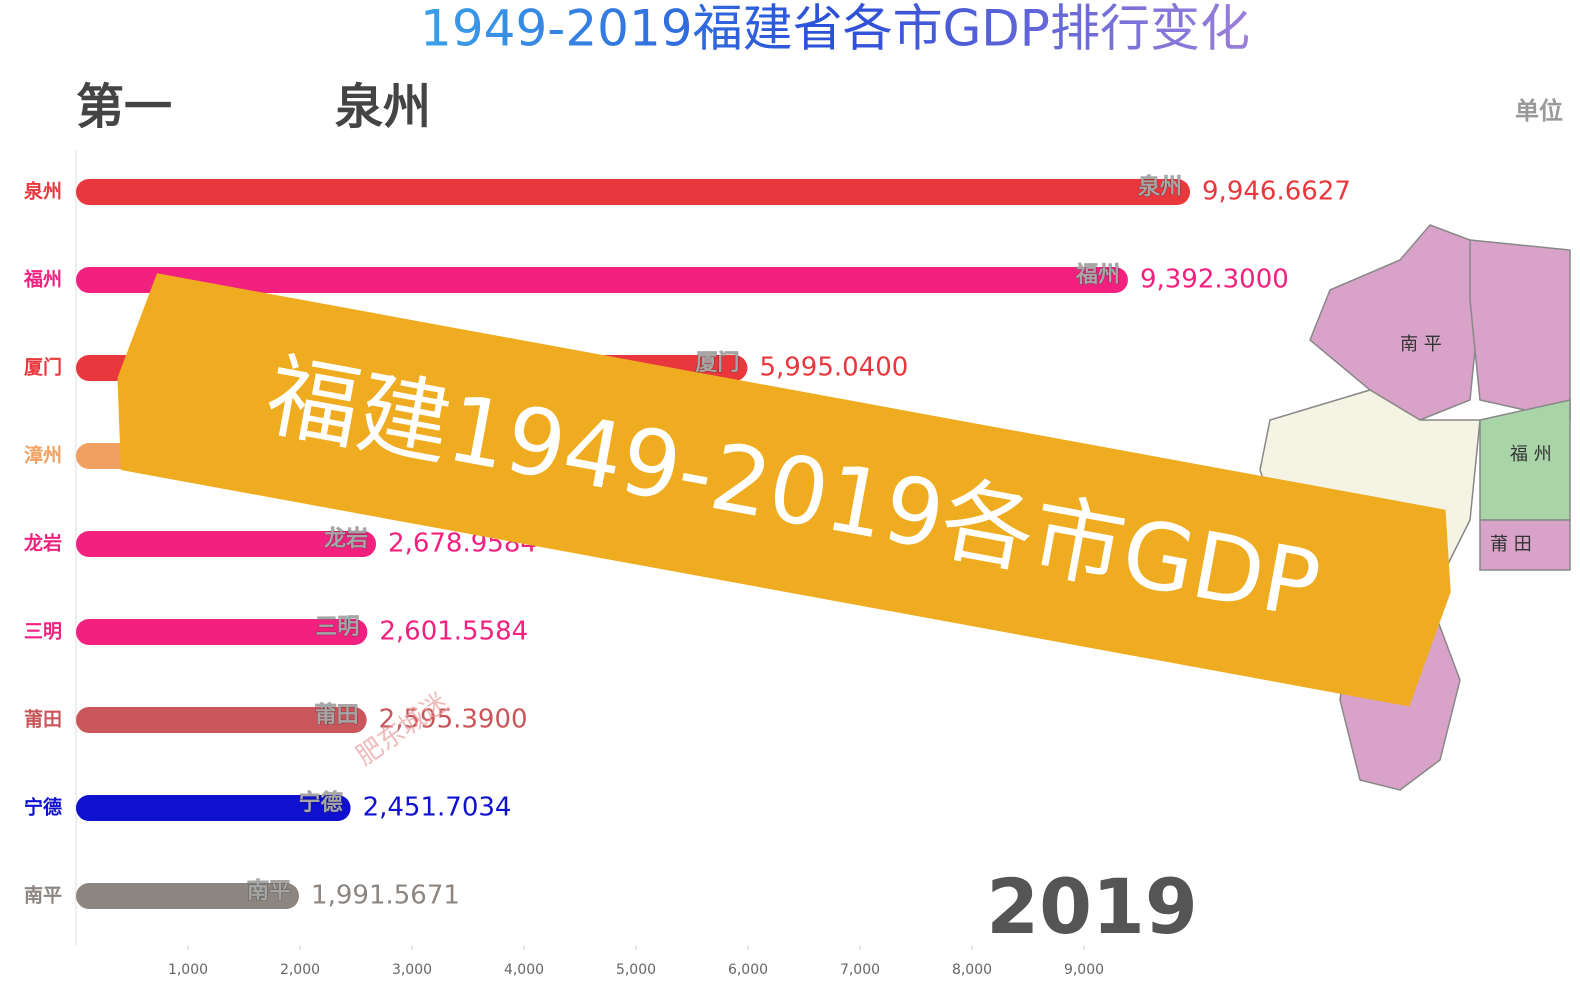 The width and height of the screenshot is (1580, 988). I want to click on year-label: 2019, so click(1092, 906).